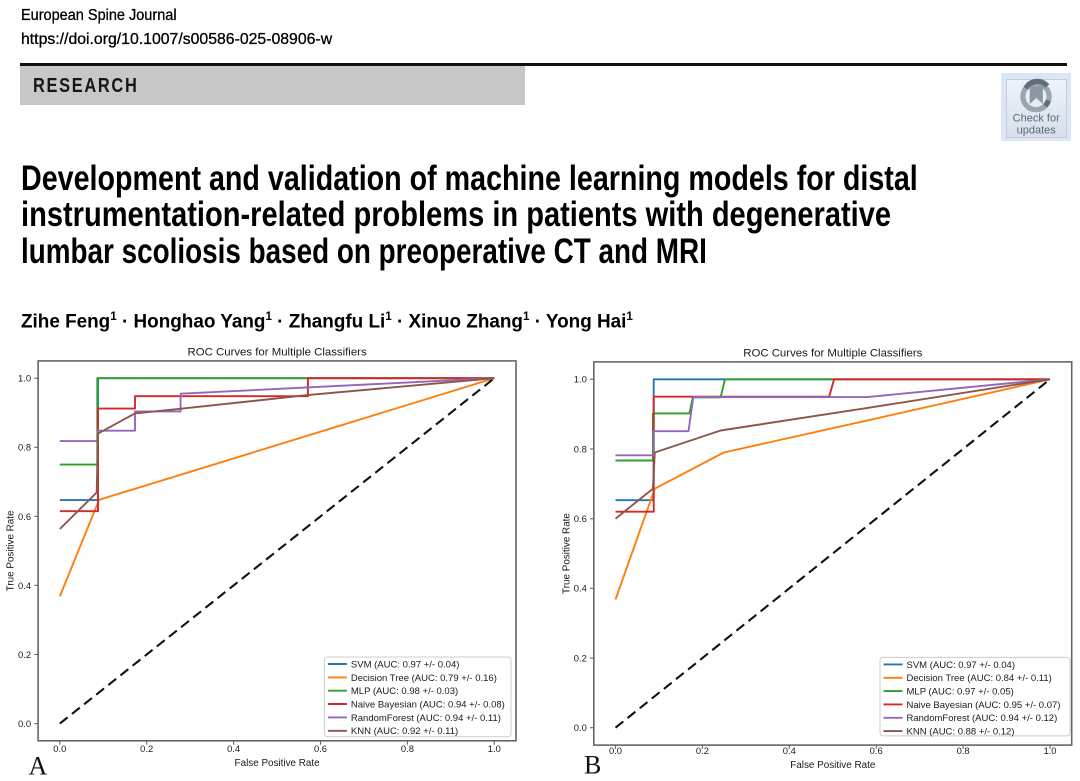 This screenshot has width=1080, height=781. I want to click on svg-text: KNN (AUC: 0.88 +/- 0.12), so click(961, 732).